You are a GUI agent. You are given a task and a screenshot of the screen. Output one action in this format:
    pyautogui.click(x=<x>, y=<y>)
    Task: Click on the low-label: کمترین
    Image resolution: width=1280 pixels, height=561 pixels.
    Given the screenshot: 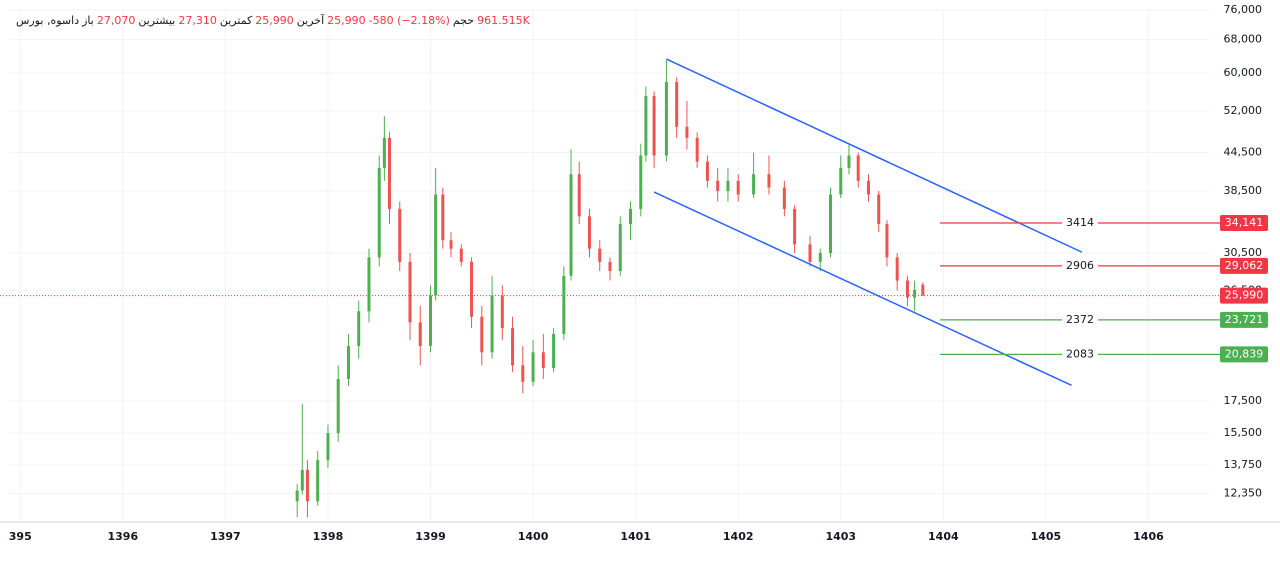 What is the action you would take?
    pyautogui.click(x=236, y=20)
    